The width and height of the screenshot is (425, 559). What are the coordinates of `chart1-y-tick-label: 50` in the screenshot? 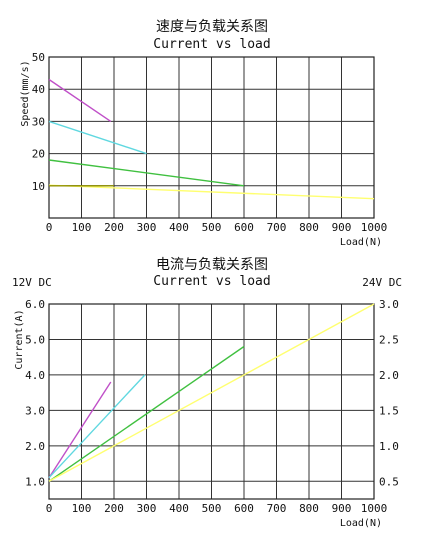 It's located at (38, 57).